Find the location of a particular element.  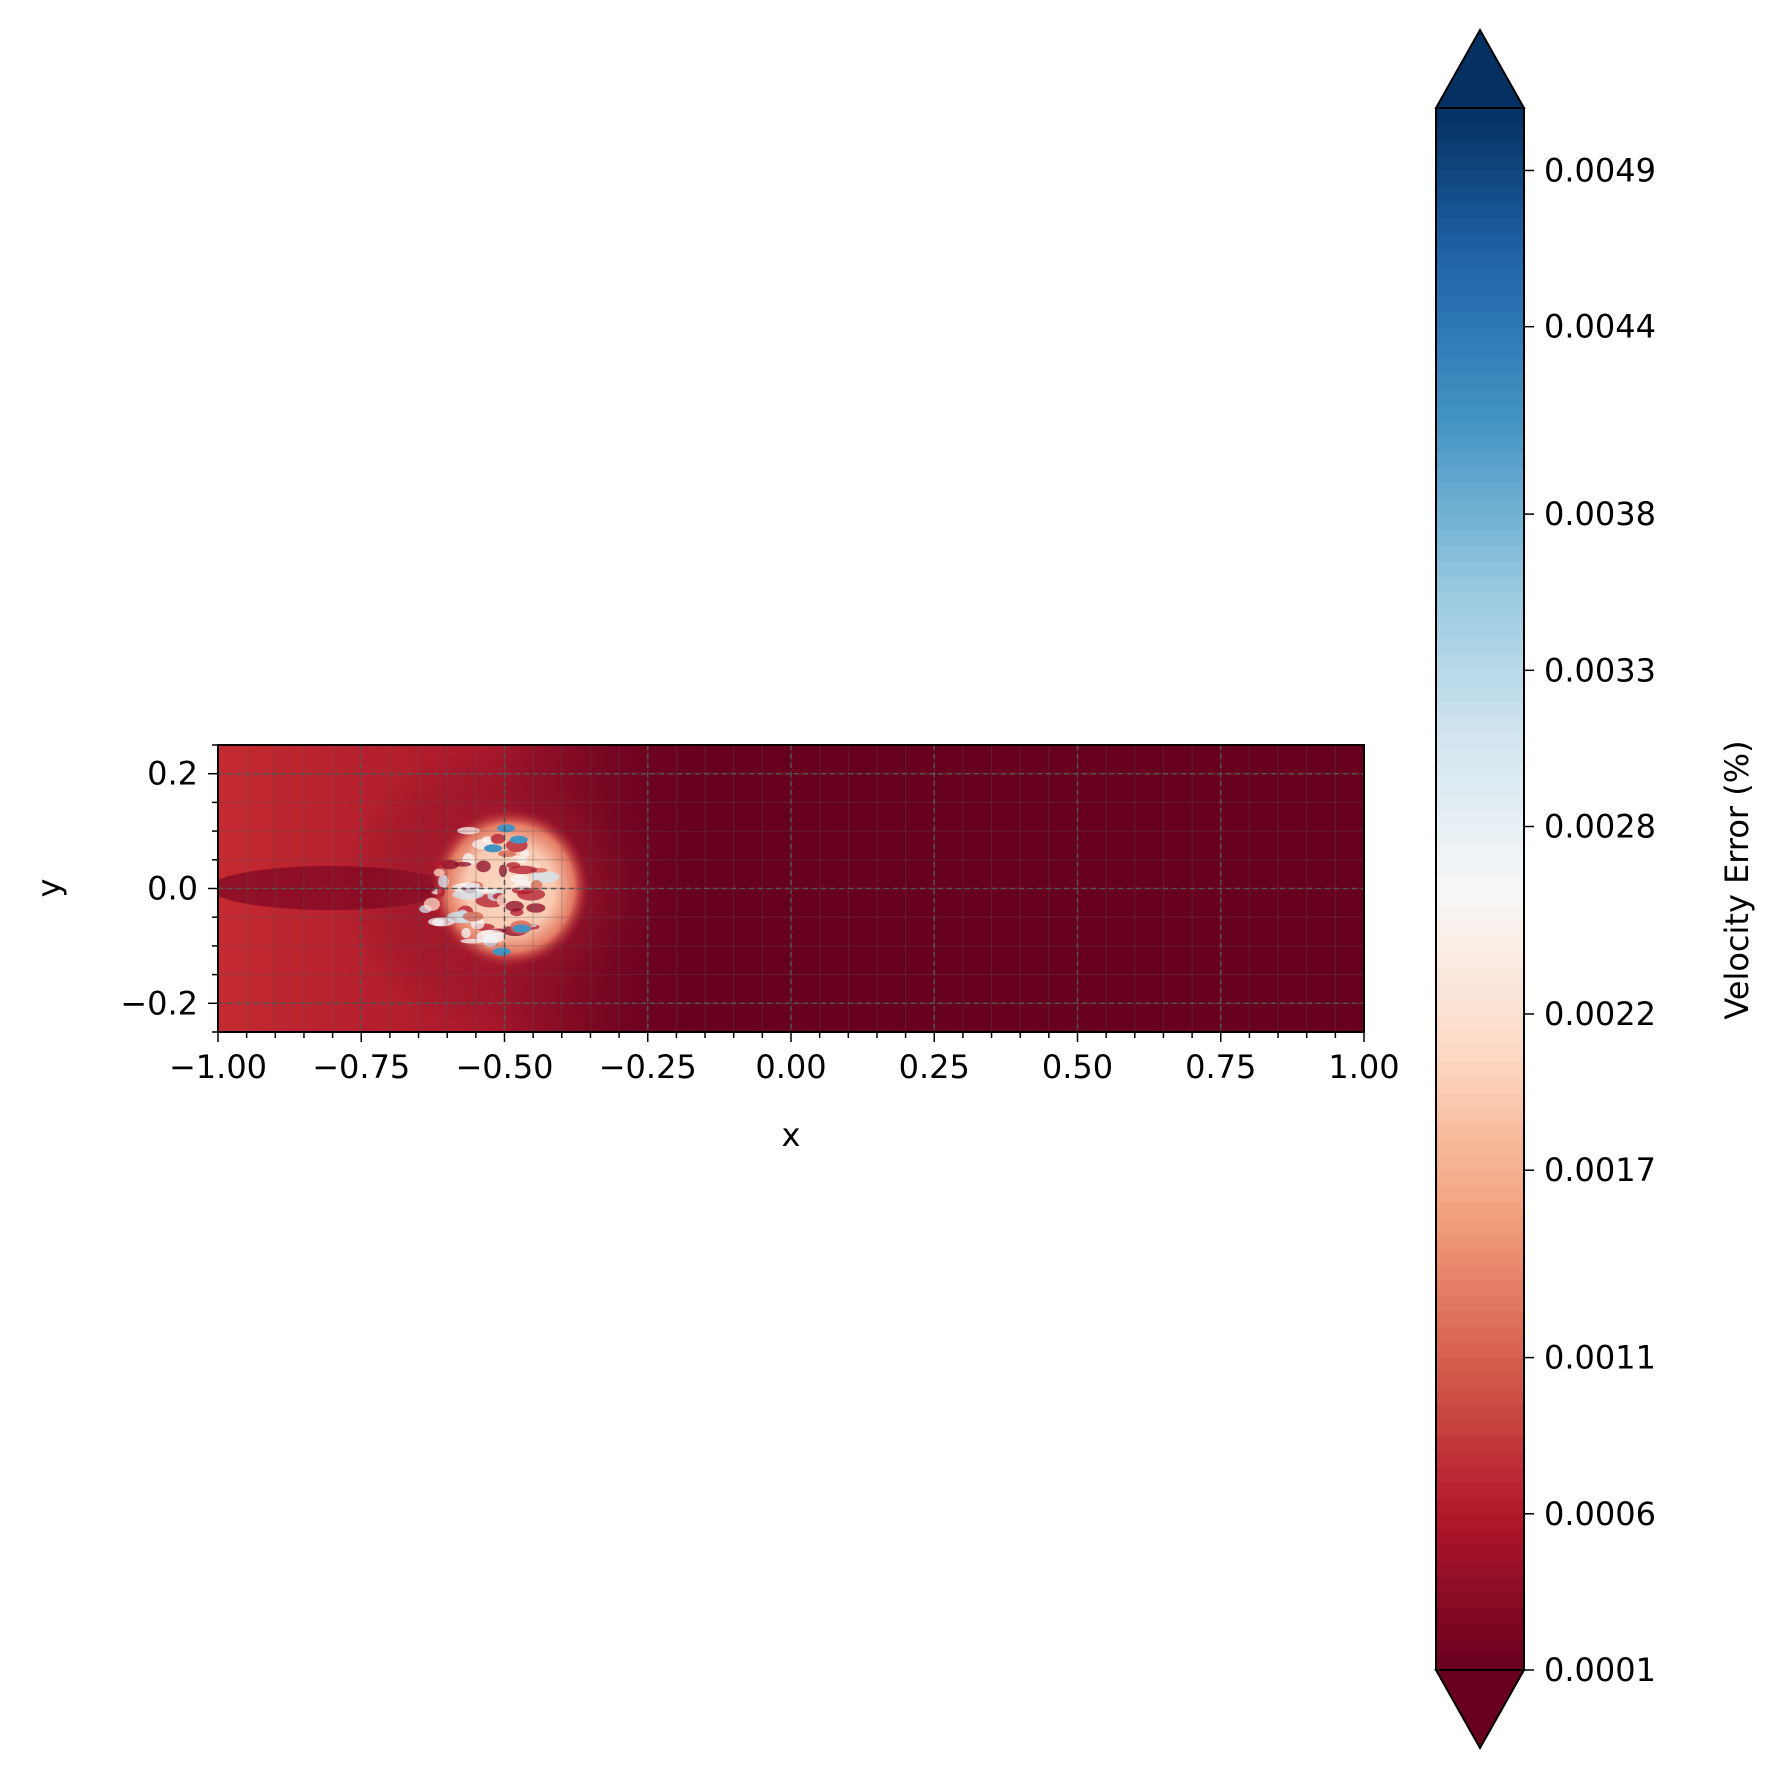

y-tick-label: 0.2 is located at coordinates (172, 774).